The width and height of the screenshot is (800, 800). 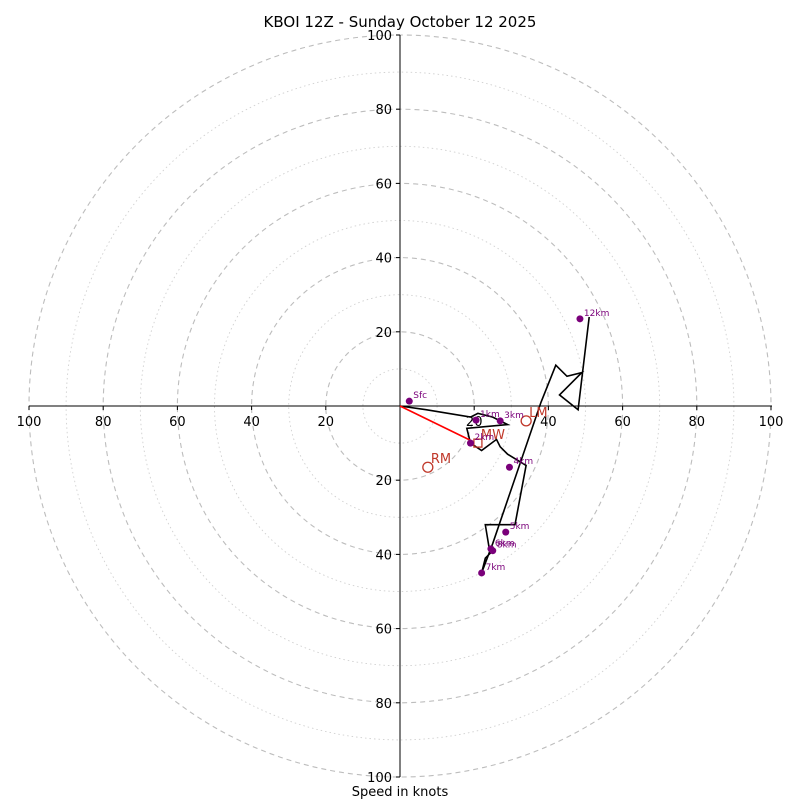 I want to click on x-axis-label: Speed in knots, so click(x=400, y=792).